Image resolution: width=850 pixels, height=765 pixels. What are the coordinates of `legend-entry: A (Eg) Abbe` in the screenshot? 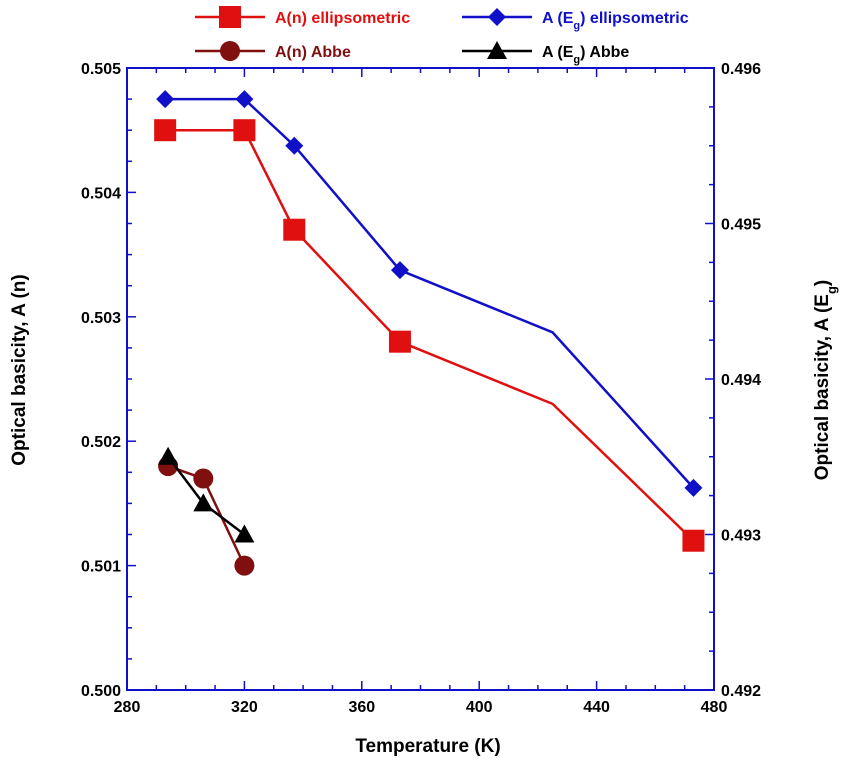 It's located at (545, 53).